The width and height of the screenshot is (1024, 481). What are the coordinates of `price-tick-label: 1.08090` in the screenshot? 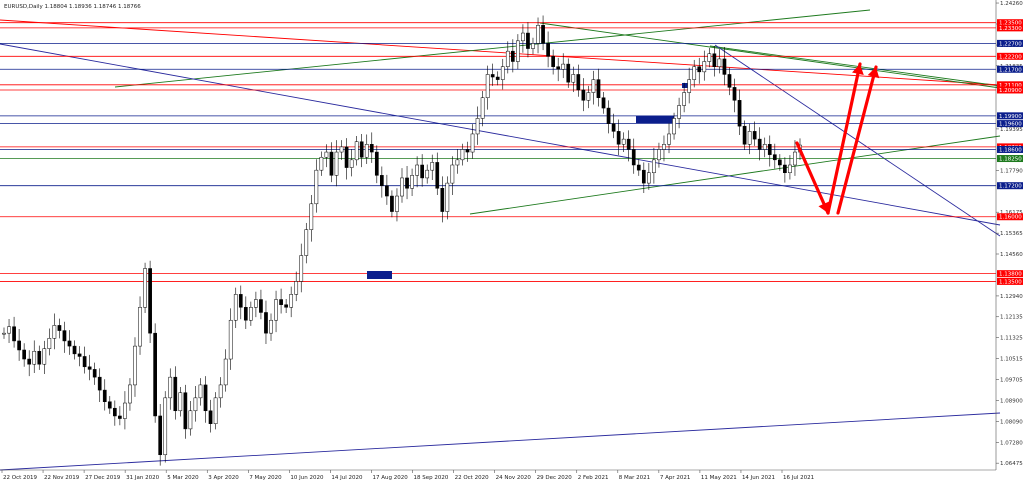 It's located at (1011, 422).